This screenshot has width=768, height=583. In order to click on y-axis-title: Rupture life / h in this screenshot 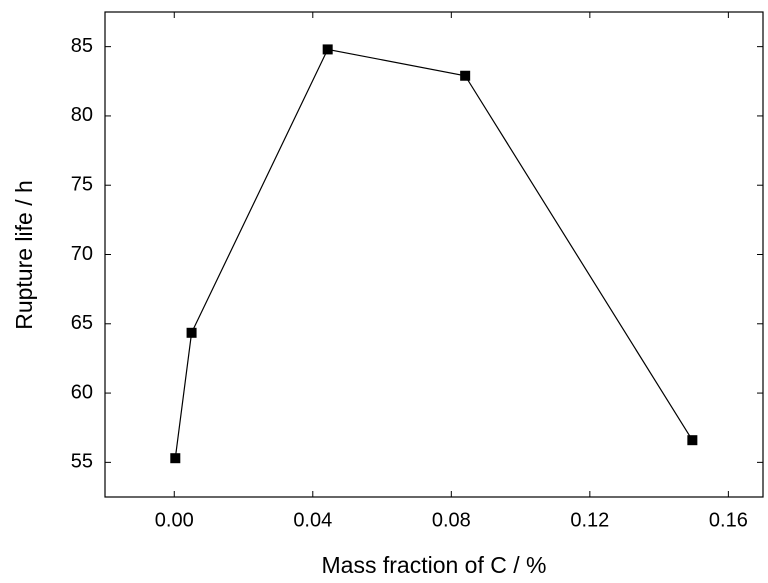, I will do `click(24, 255)`.